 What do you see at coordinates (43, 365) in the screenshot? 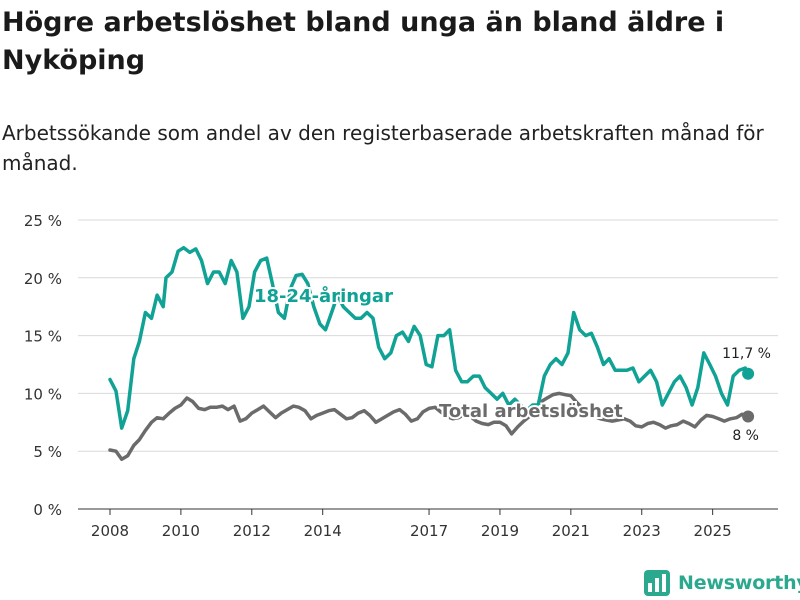
I see `y-axis: 0 % 5 % 10 % 15 % 20 % 25 %` at bounding box center [43, 365].